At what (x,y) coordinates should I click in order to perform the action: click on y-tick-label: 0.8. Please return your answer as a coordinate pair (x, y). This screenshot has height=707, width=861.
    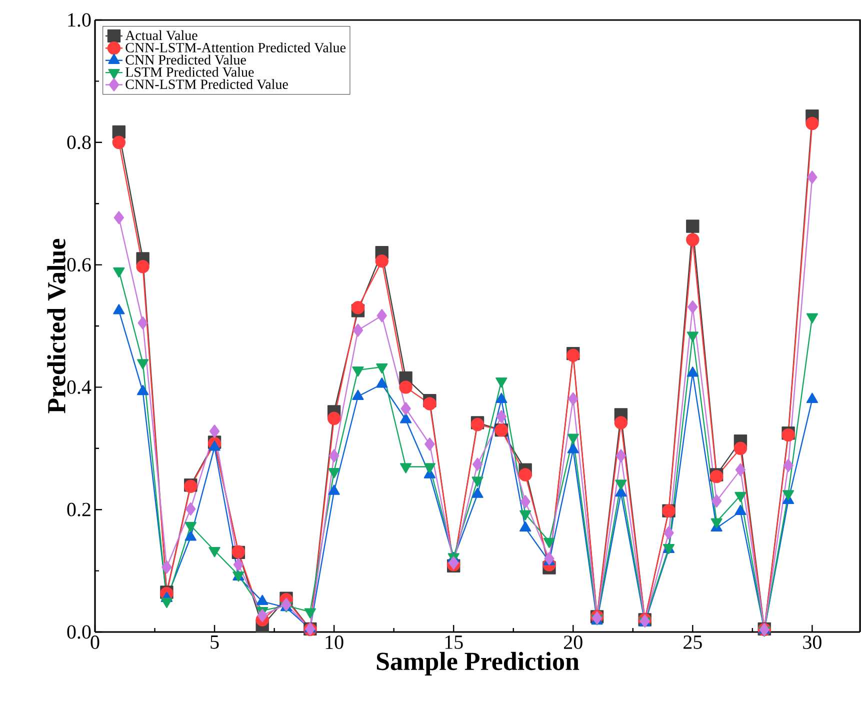
    Looking at the image, I should click on (79, 143).